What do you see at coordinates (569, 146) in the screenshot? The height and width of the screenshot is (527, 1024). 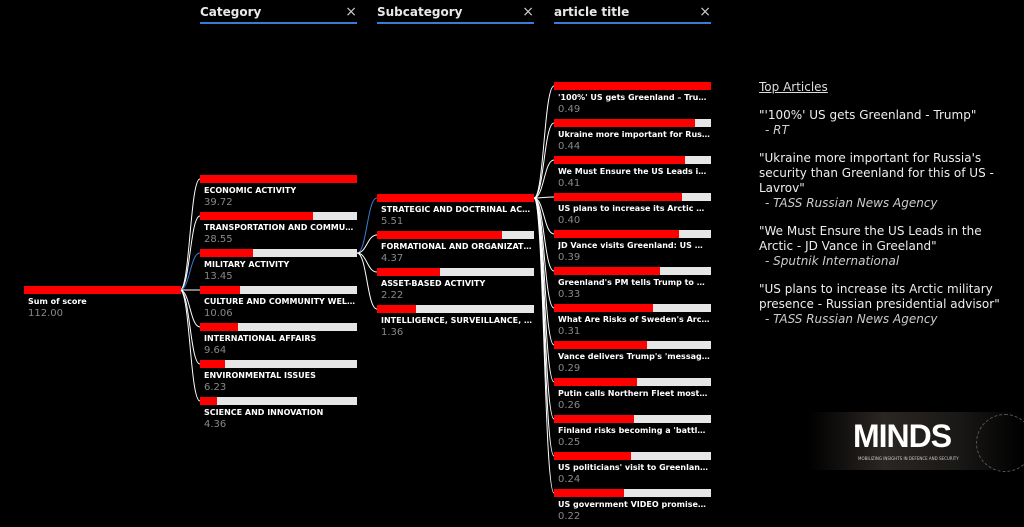 I see `node-value: 0.44` at bounding box center [569, 146].